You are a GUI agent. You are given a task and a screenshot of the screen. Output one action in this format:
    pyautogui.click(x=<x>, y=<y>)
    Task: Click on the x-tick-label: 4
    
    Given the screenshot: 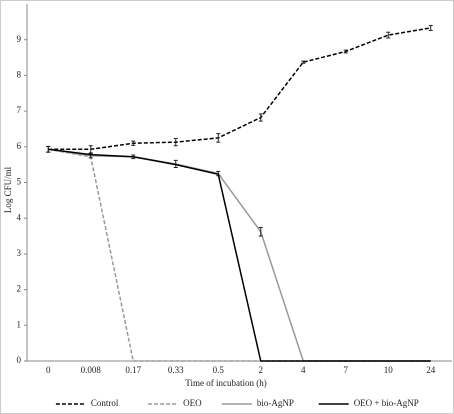 What is the action you would take?
    pyautogui.click(x=303, y=370)
    